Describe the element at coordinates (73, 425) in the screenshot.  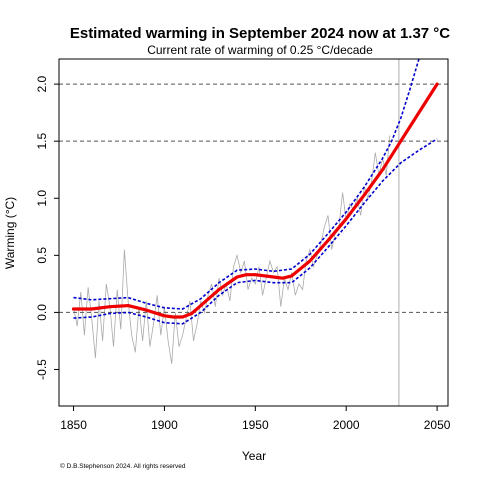
I see `x-tick-label: 1850` at that location.